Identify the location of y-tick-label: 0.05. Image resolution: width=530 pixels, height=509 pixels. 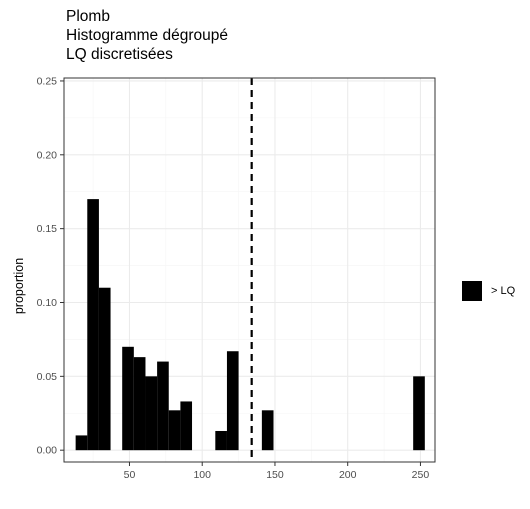
(47, 377).